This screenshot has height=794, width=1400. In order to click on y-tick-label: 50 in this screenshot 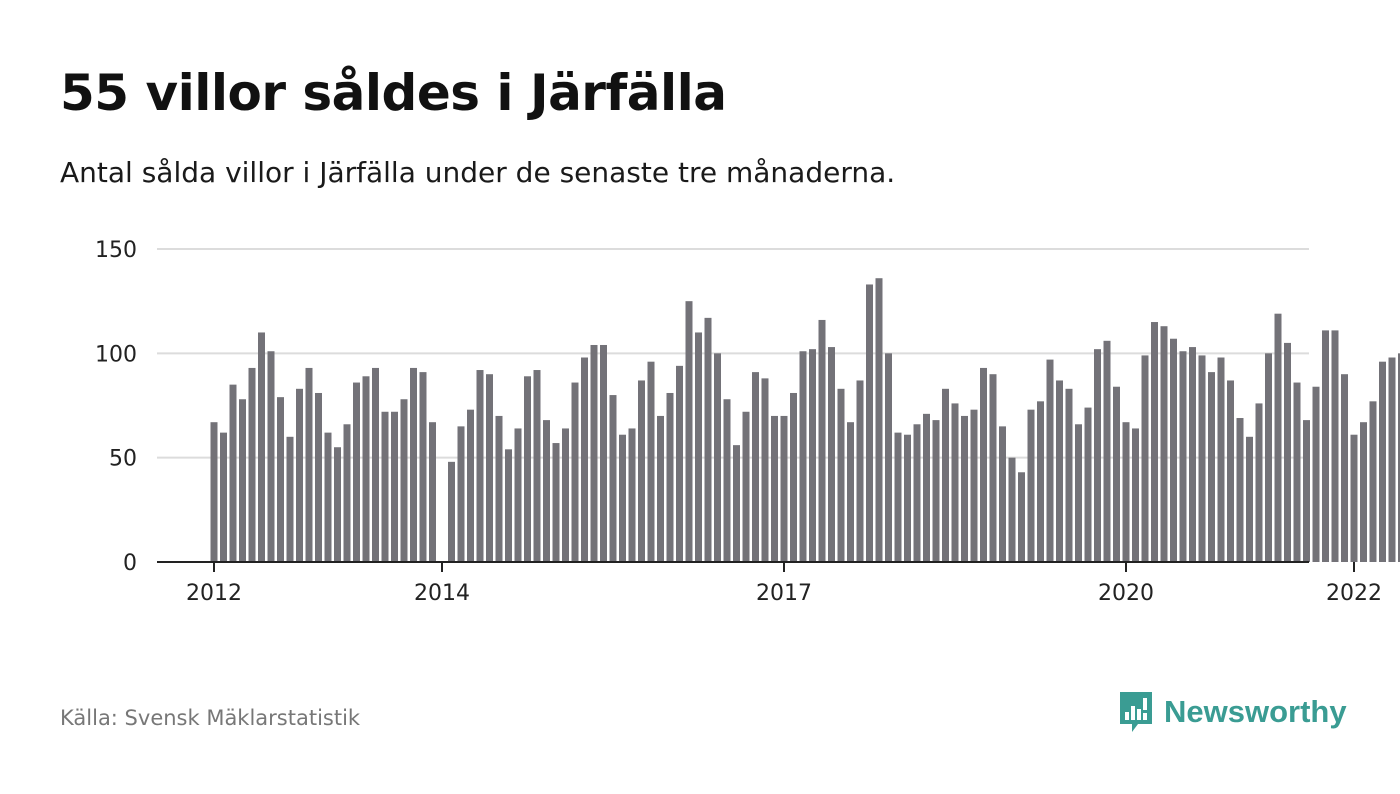, I will do `click(123, 459)`.